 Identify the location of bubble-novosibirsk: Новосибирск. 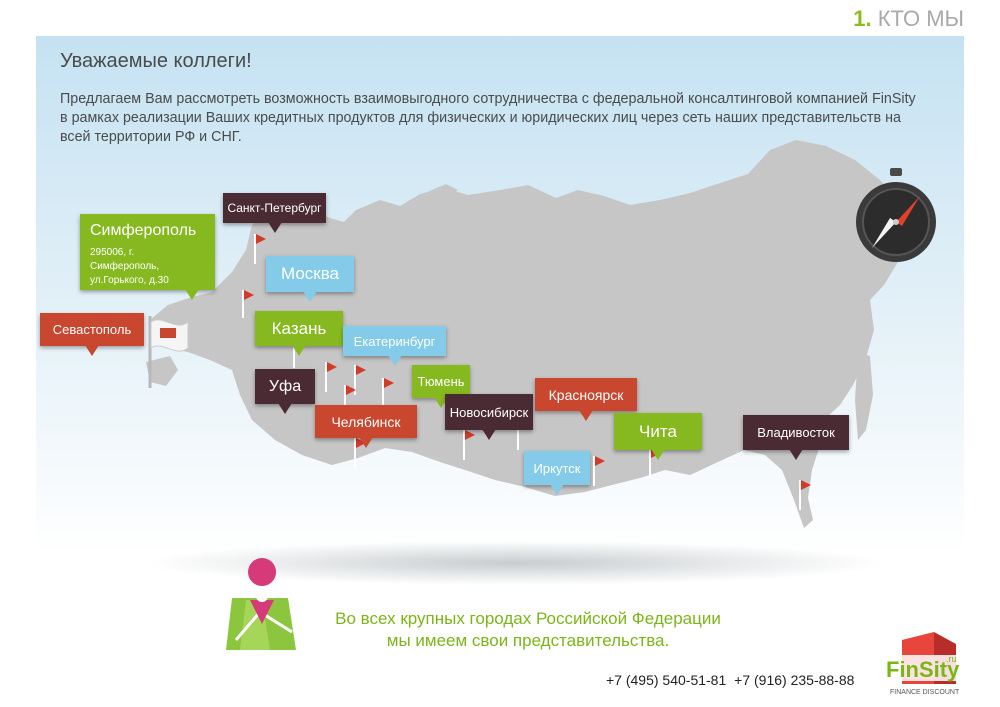
(489, 417).